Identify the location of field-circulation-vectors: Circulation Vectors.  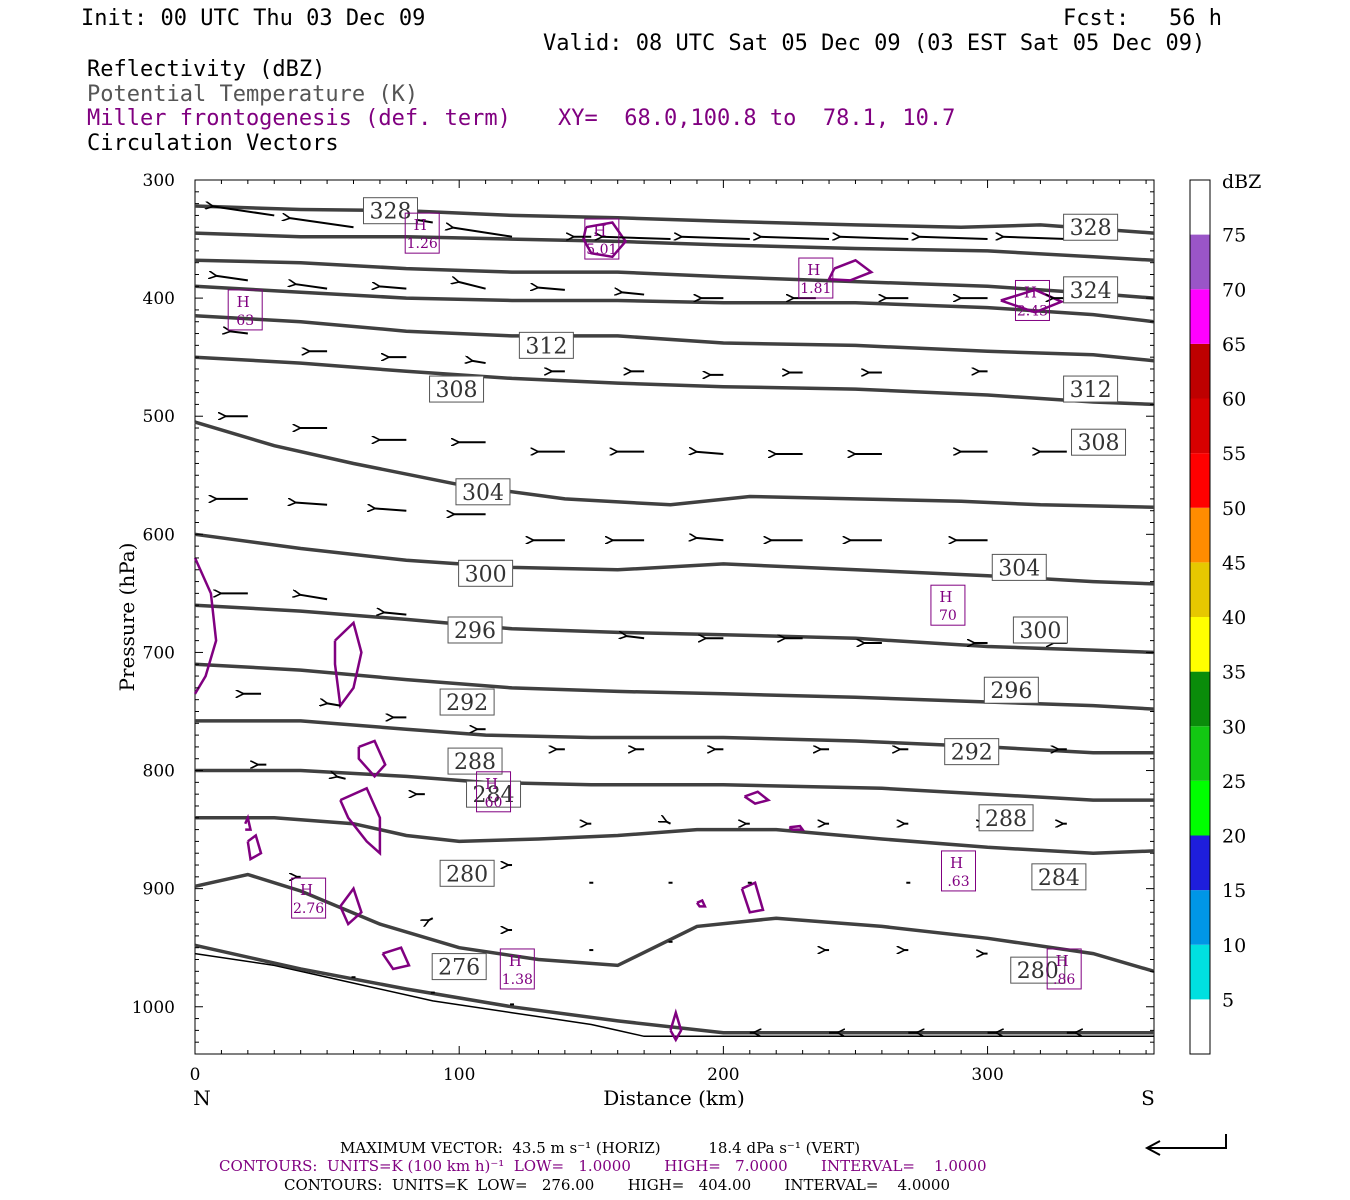
(213, 143).